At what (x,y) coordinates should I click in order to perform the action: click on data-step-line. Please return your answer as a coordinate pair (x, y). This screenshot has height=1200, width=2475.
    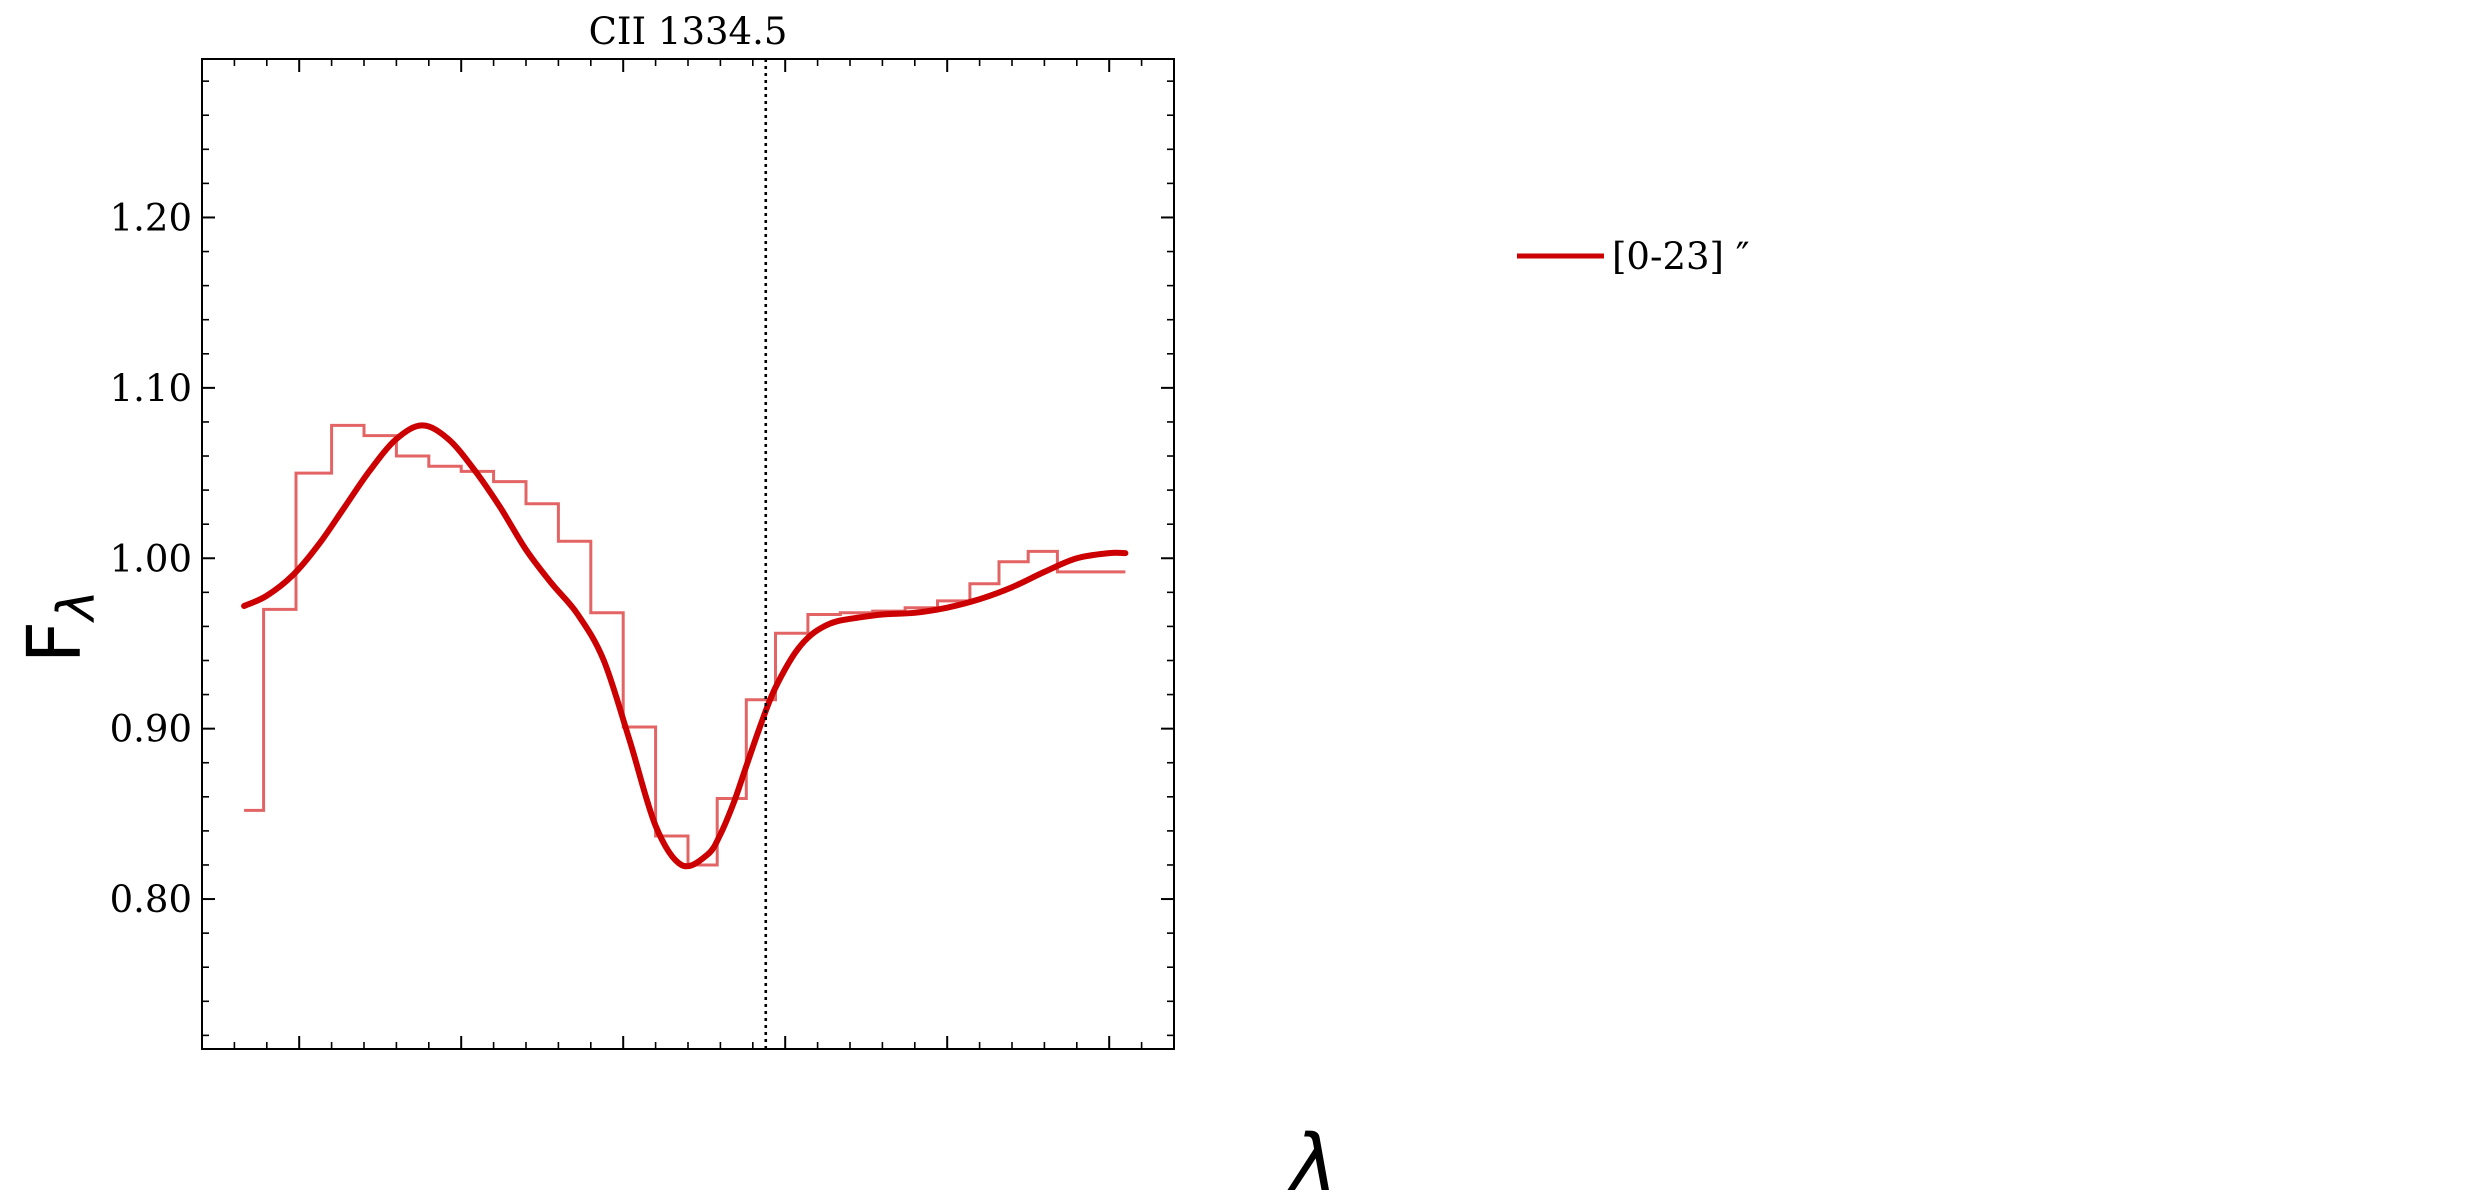
    Looking at the image, I should click on (685, 645).